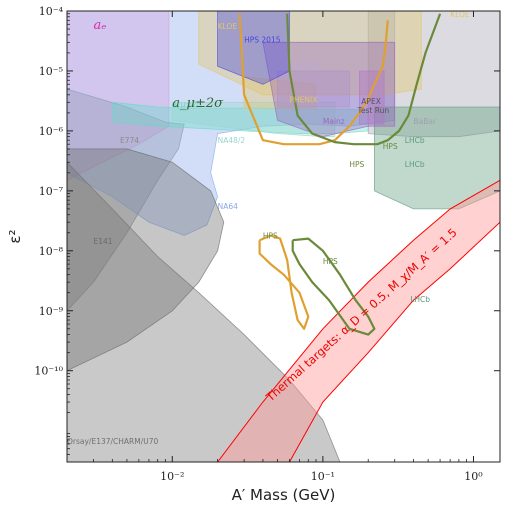 The image size is (512, 512). Describe the element at coordinates (329, 89) in the screenshot. I see `region-mainz` at that location.